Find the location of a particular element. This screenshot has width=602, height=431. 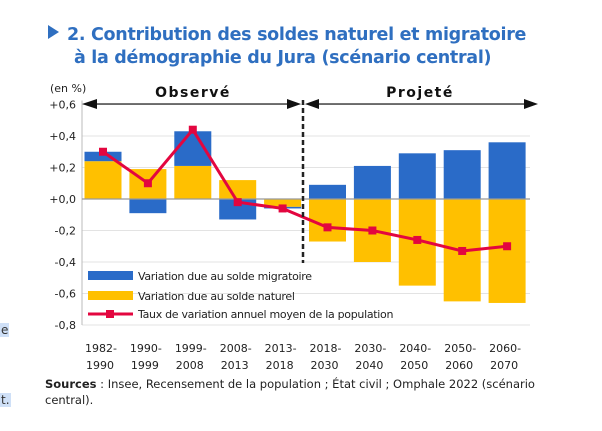

y-tick-label: +0,0 is located at coordinates (62, 199).